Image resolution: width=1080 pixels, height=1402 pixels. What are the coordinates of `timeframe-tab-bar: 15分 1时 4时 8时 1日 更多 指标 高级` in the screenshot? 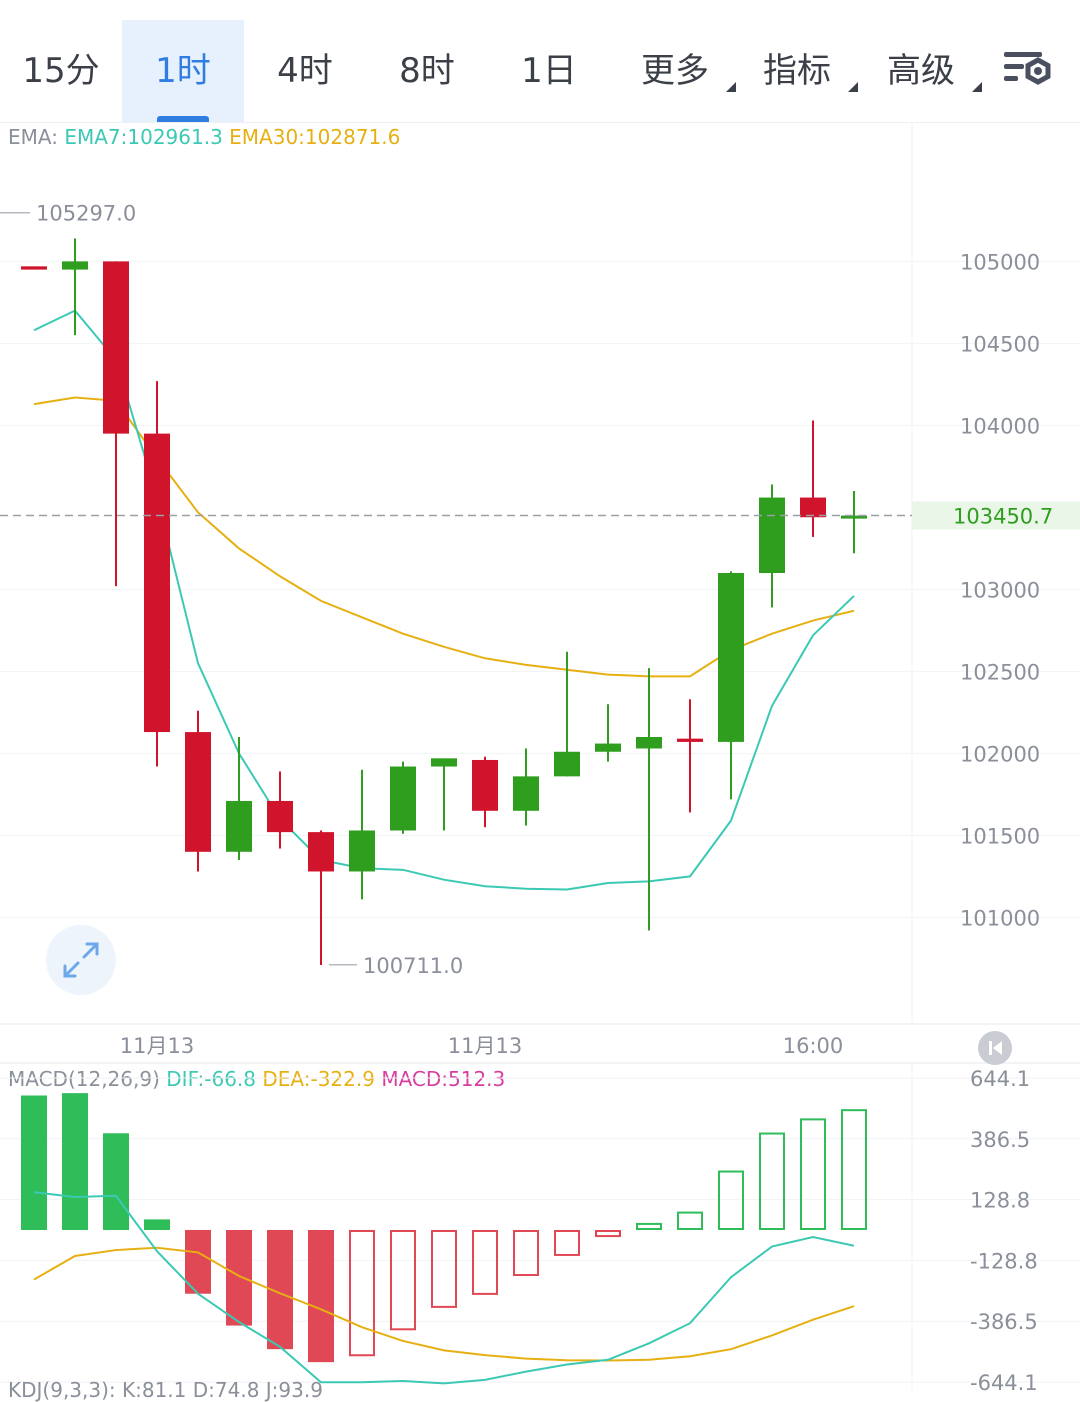 It's located at (540, 61).